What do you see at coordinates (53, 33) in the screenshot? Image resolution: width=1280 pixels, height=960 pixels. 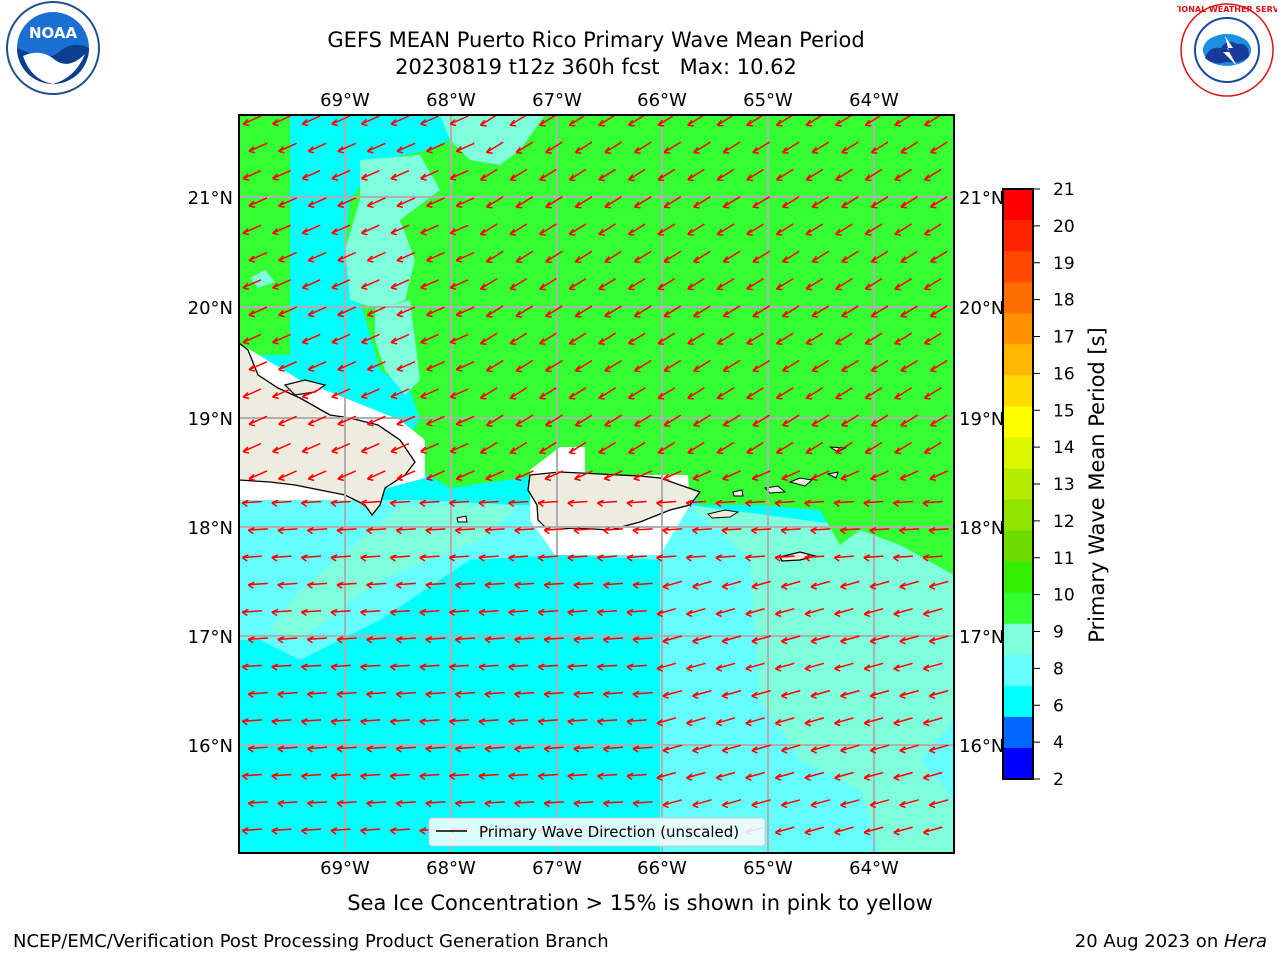 I see `noaa-logo-text: NOAA` at bounding box center [53, 33].